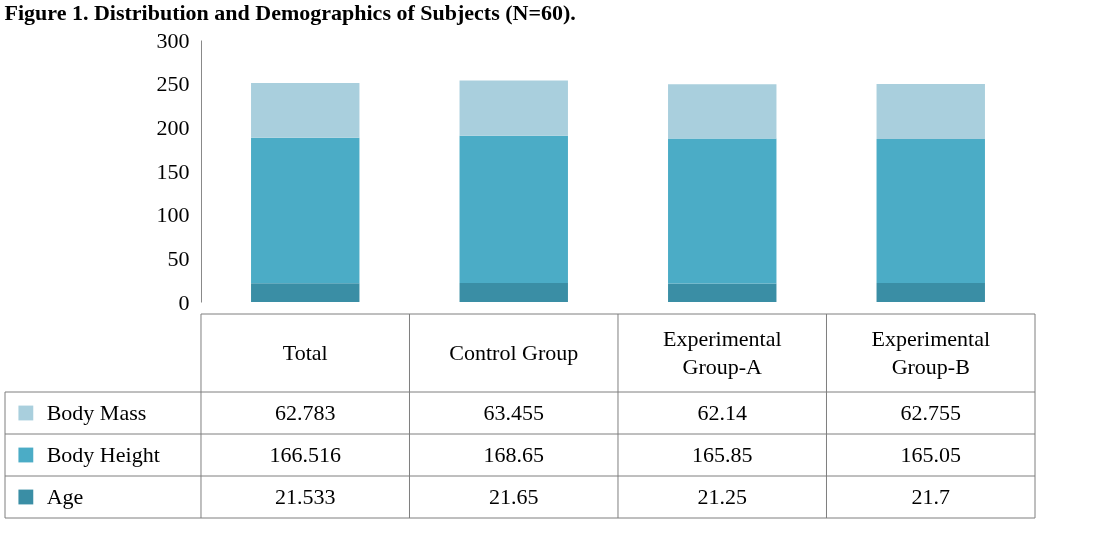 The height and width of the screenshot is (540, 1098). Describe the element at coordinates (173, 84) in the screenshot. I see `y-tick-label: 250` at that location.